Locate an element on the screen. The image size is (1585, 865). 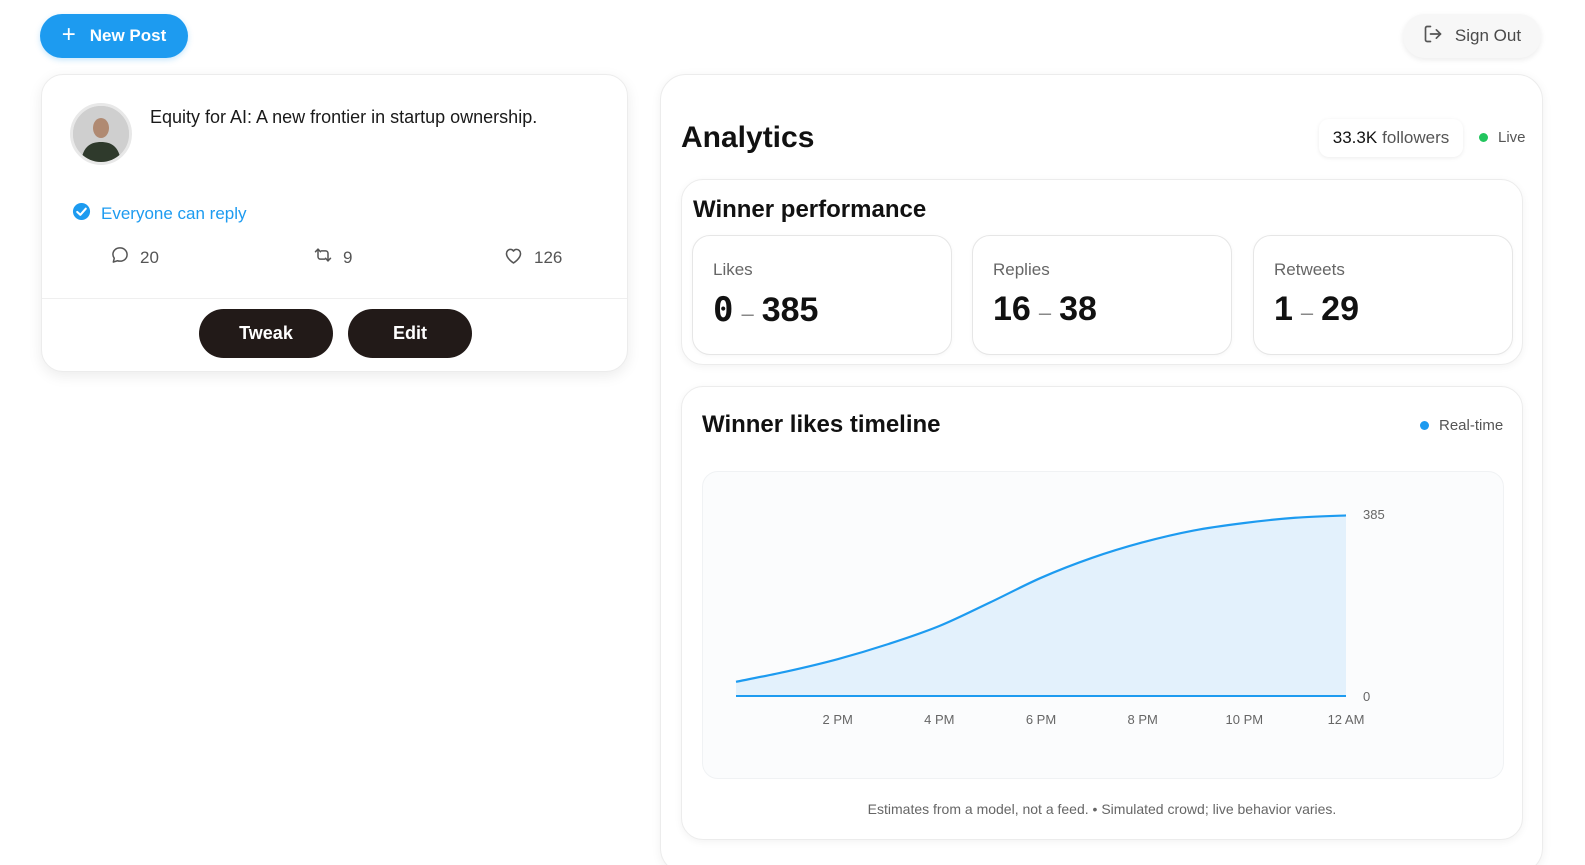
heart-icon is located at coordinates (513, 258).